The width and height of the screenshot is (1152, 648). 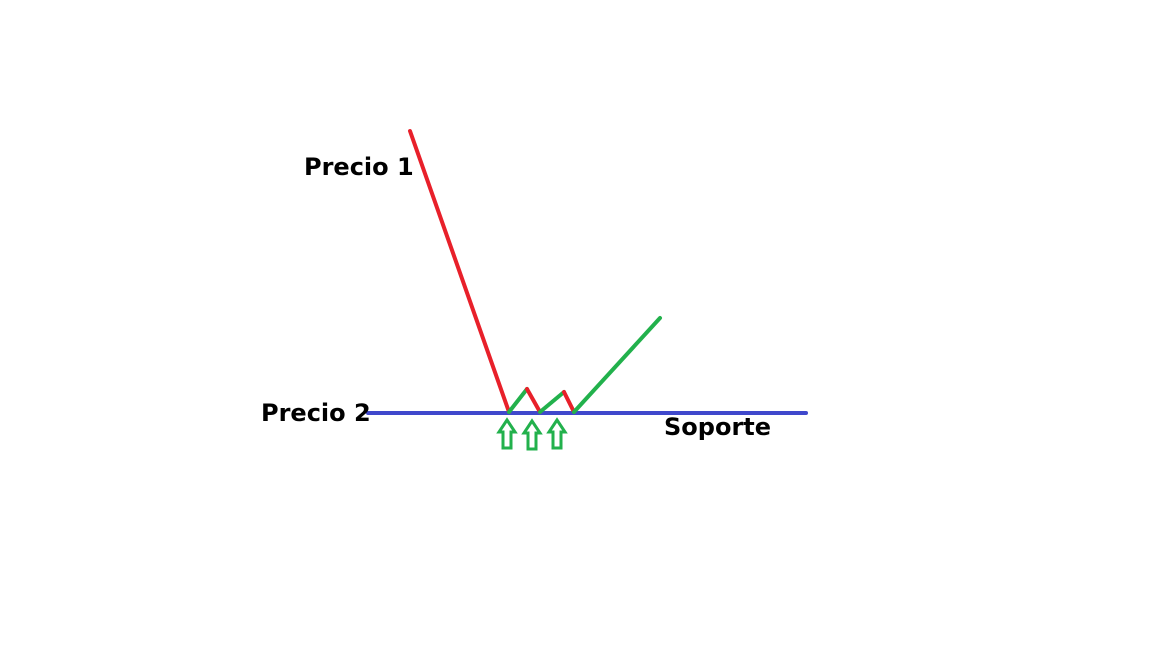 What do you see at coordinates (533, 400) in the screenshot?
I see `bounce-1-fall` at bounding box center [533, 400].